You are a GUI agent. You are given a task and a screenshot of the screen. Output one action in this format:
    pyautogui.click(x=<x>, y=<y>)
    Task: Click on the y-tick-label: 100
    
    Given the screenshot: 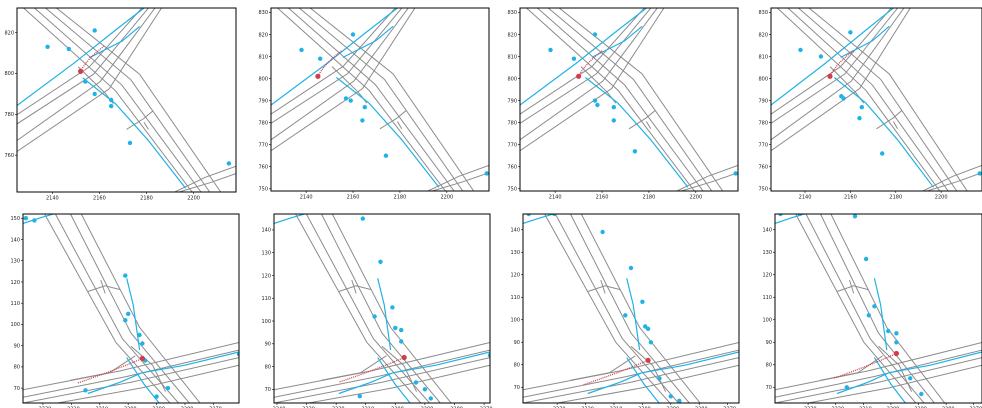 What is the action you would take?
    pyautogui.click(x=515, y=321)
    